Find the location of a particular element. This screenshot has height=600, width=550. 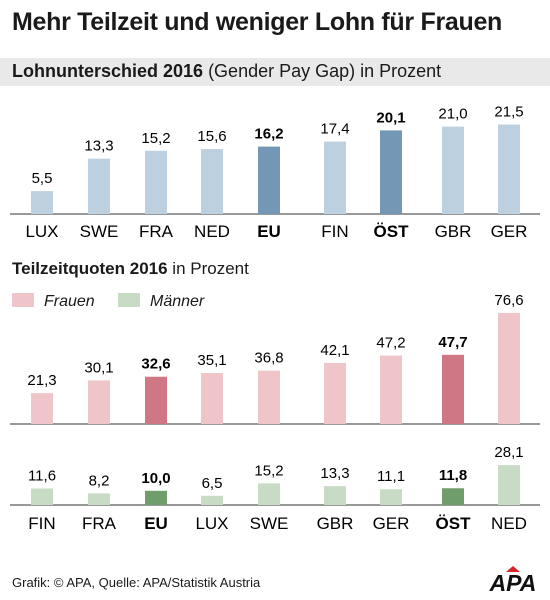

part-time-category-fin: FIN is located at coordinates (41, 523).